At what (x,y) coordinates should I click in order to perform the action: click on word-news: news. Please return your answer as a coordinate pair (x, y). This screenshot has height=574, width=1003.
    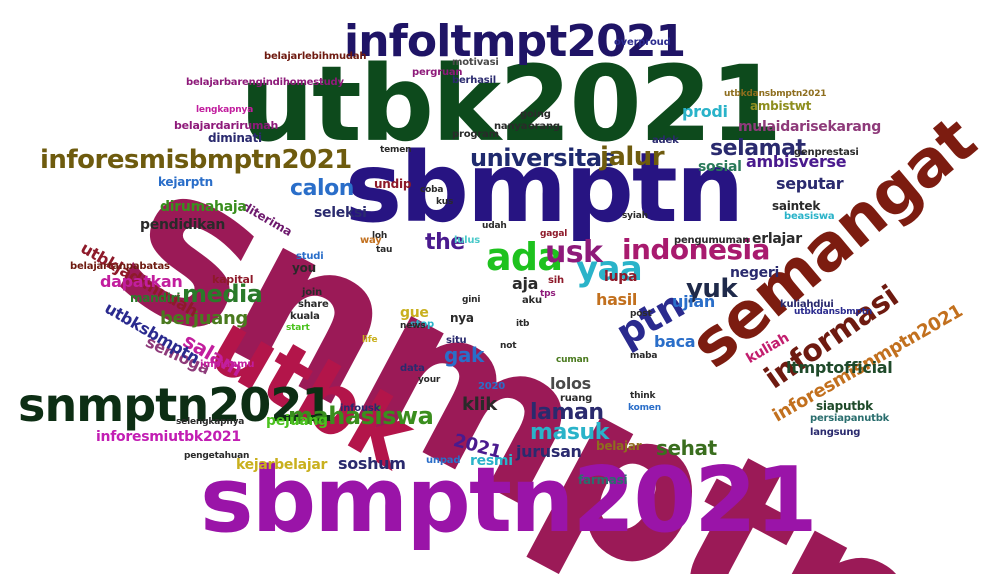
    Looking at the image, I should click on (413, 326).